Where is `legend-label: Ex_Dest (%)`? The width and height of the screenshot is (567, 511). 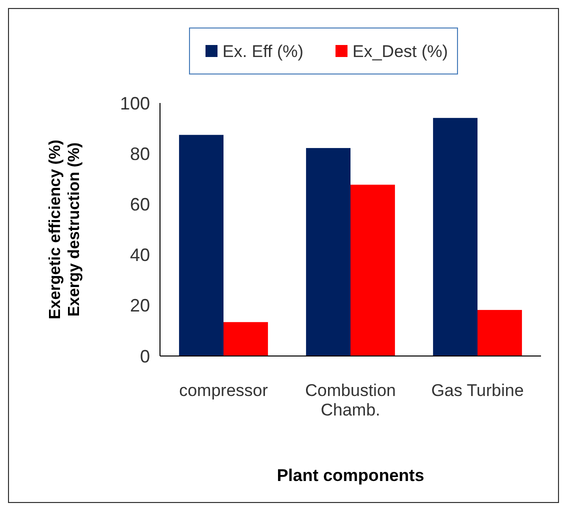
legend-label: Ex_Dest (%) is located at coordinates (400, 51).